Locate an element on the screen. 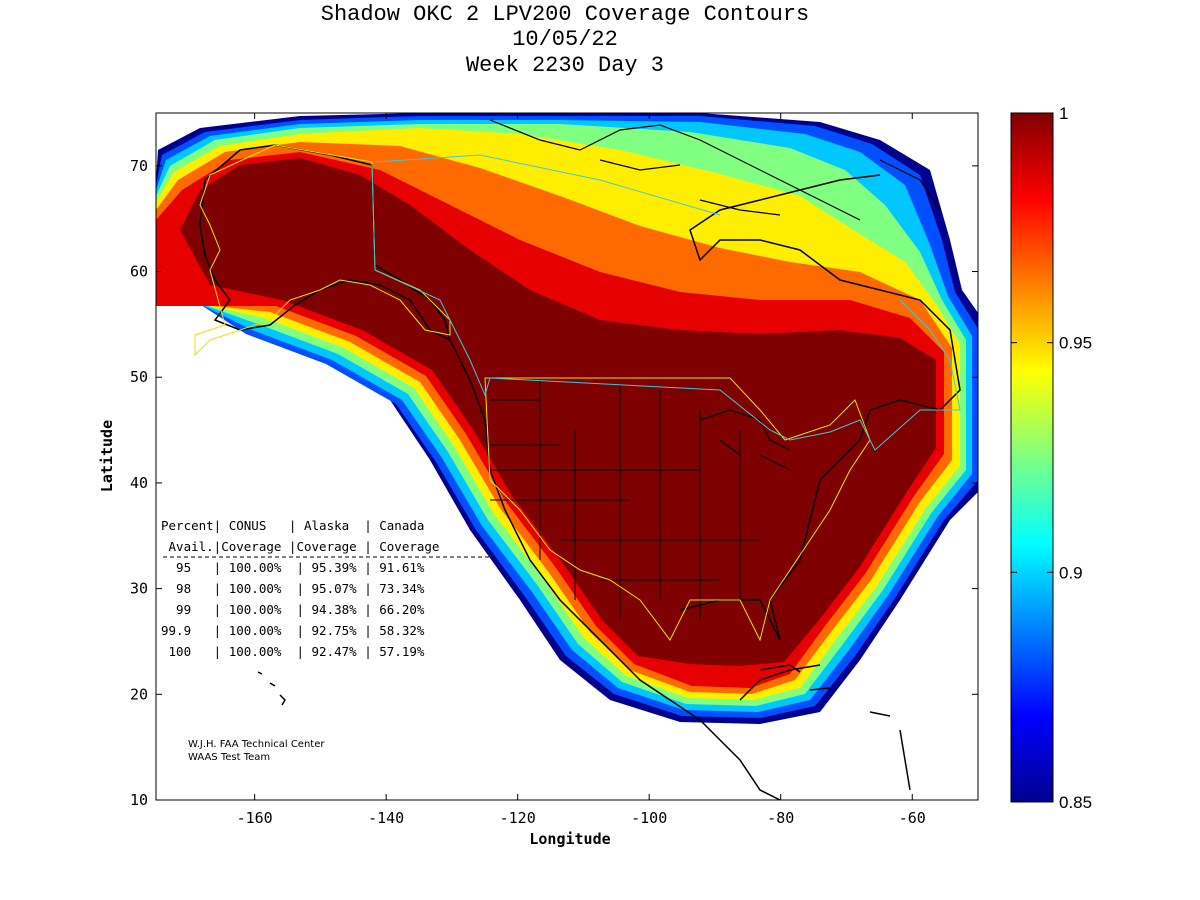 This screenshot has height=900, width=1200. arctic-islands is located at coordinates (715, 170).